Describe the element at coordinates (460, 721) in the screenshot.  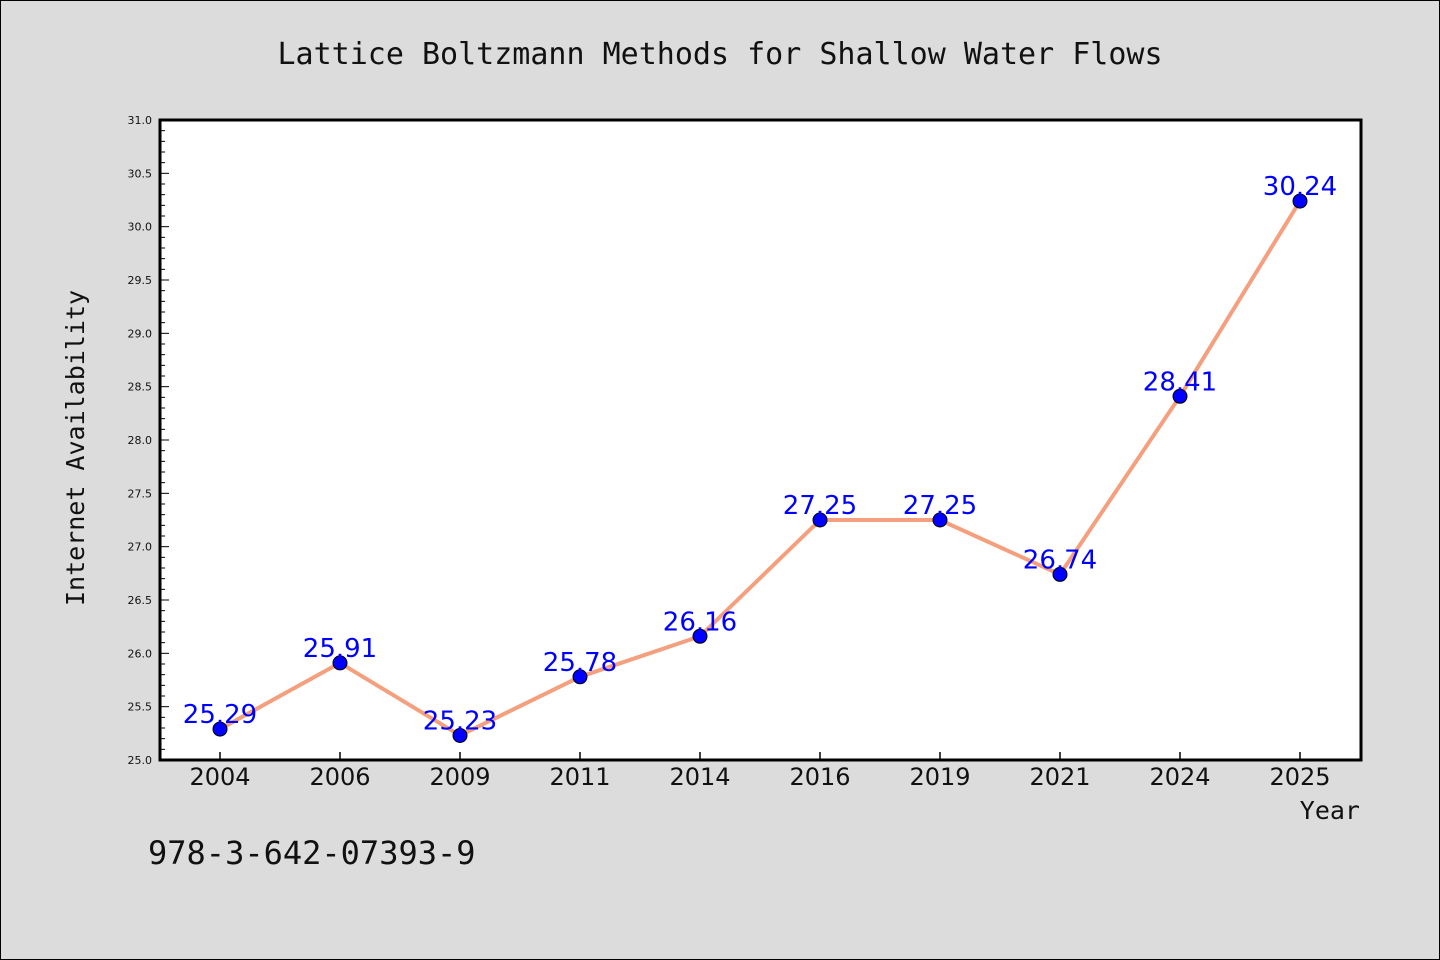
I see `data-label: 25.23` at that location.